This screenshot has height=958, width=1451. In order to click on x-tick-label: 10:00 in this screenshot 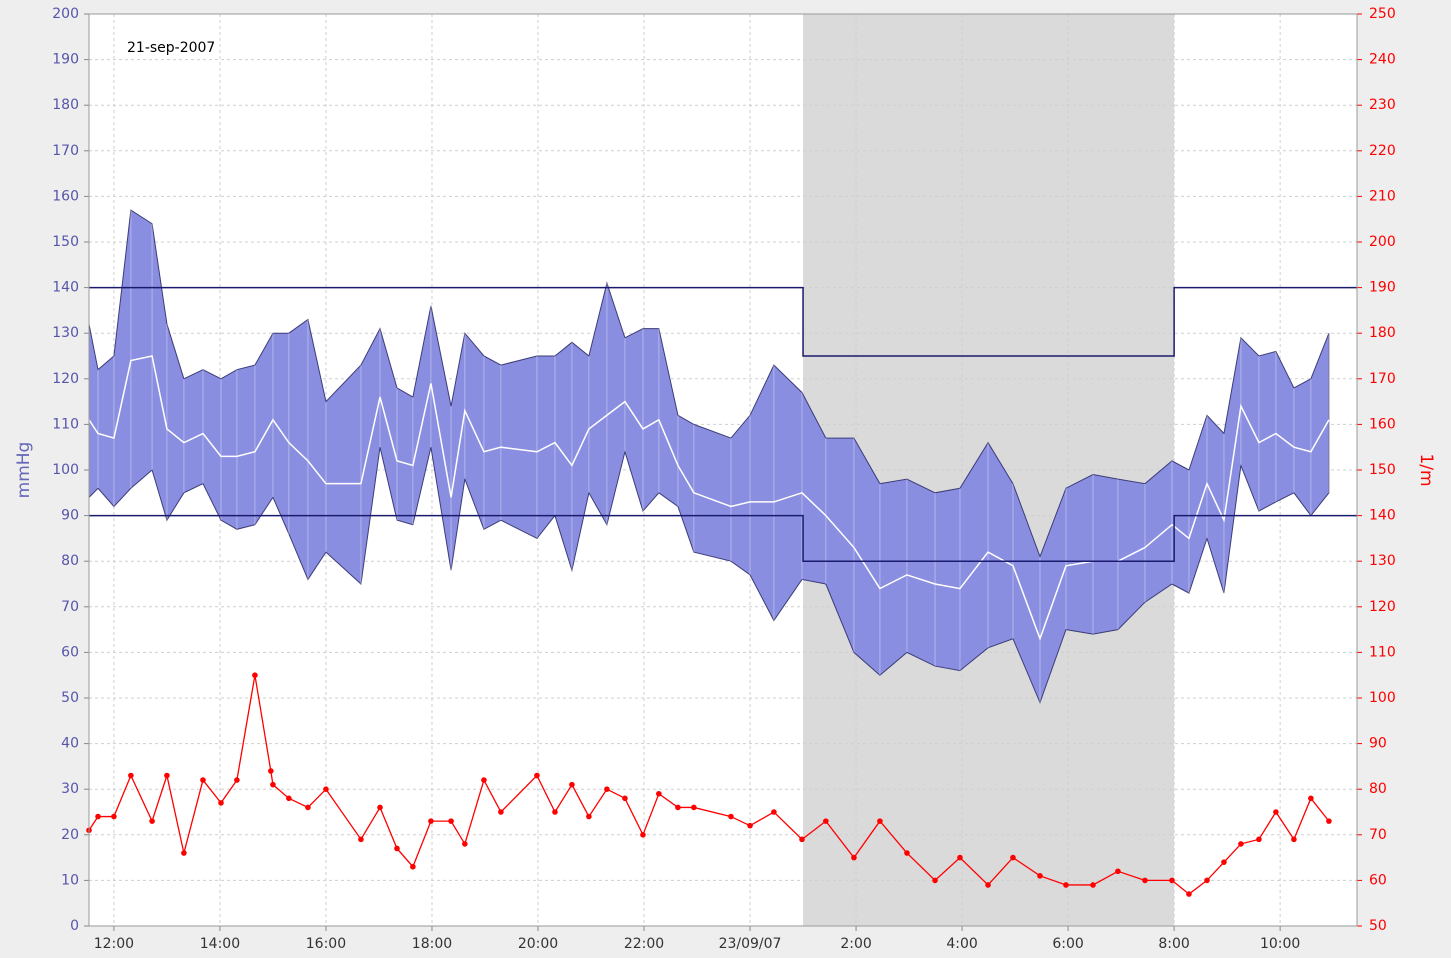, I will do `click(1280, 944)`.